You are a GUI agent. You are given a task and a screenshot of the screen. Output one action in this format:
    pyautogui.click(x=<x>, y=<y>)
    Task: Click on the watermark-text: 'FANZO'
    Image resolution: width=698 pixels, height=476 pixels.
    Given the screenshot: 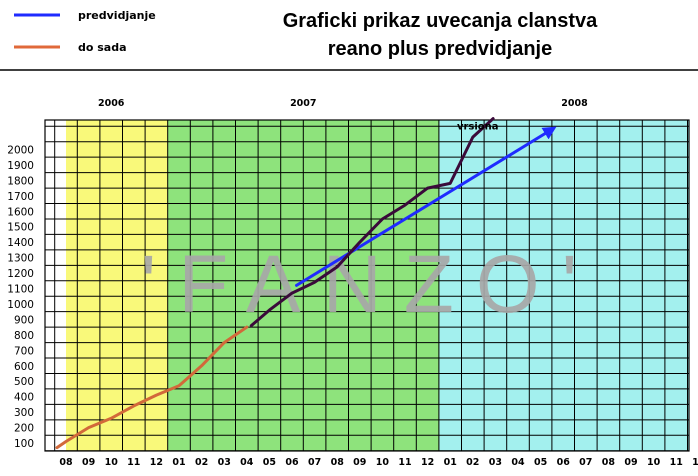 What is the action you would take?
    pyautogui.click(x=370, y=284)
    